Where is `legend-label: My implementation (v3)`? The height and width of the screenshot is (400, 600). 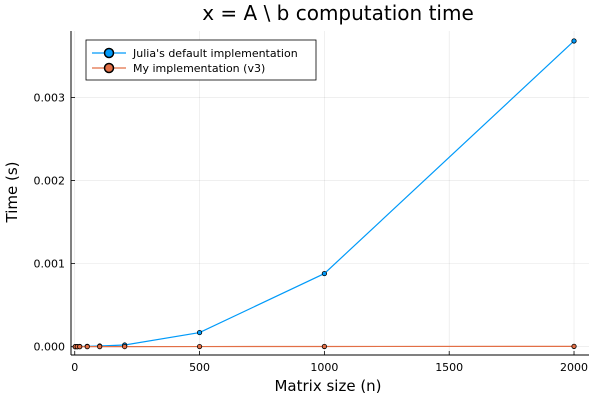 legend-label: My implementation (v3) is located at coordinates (199, 68).